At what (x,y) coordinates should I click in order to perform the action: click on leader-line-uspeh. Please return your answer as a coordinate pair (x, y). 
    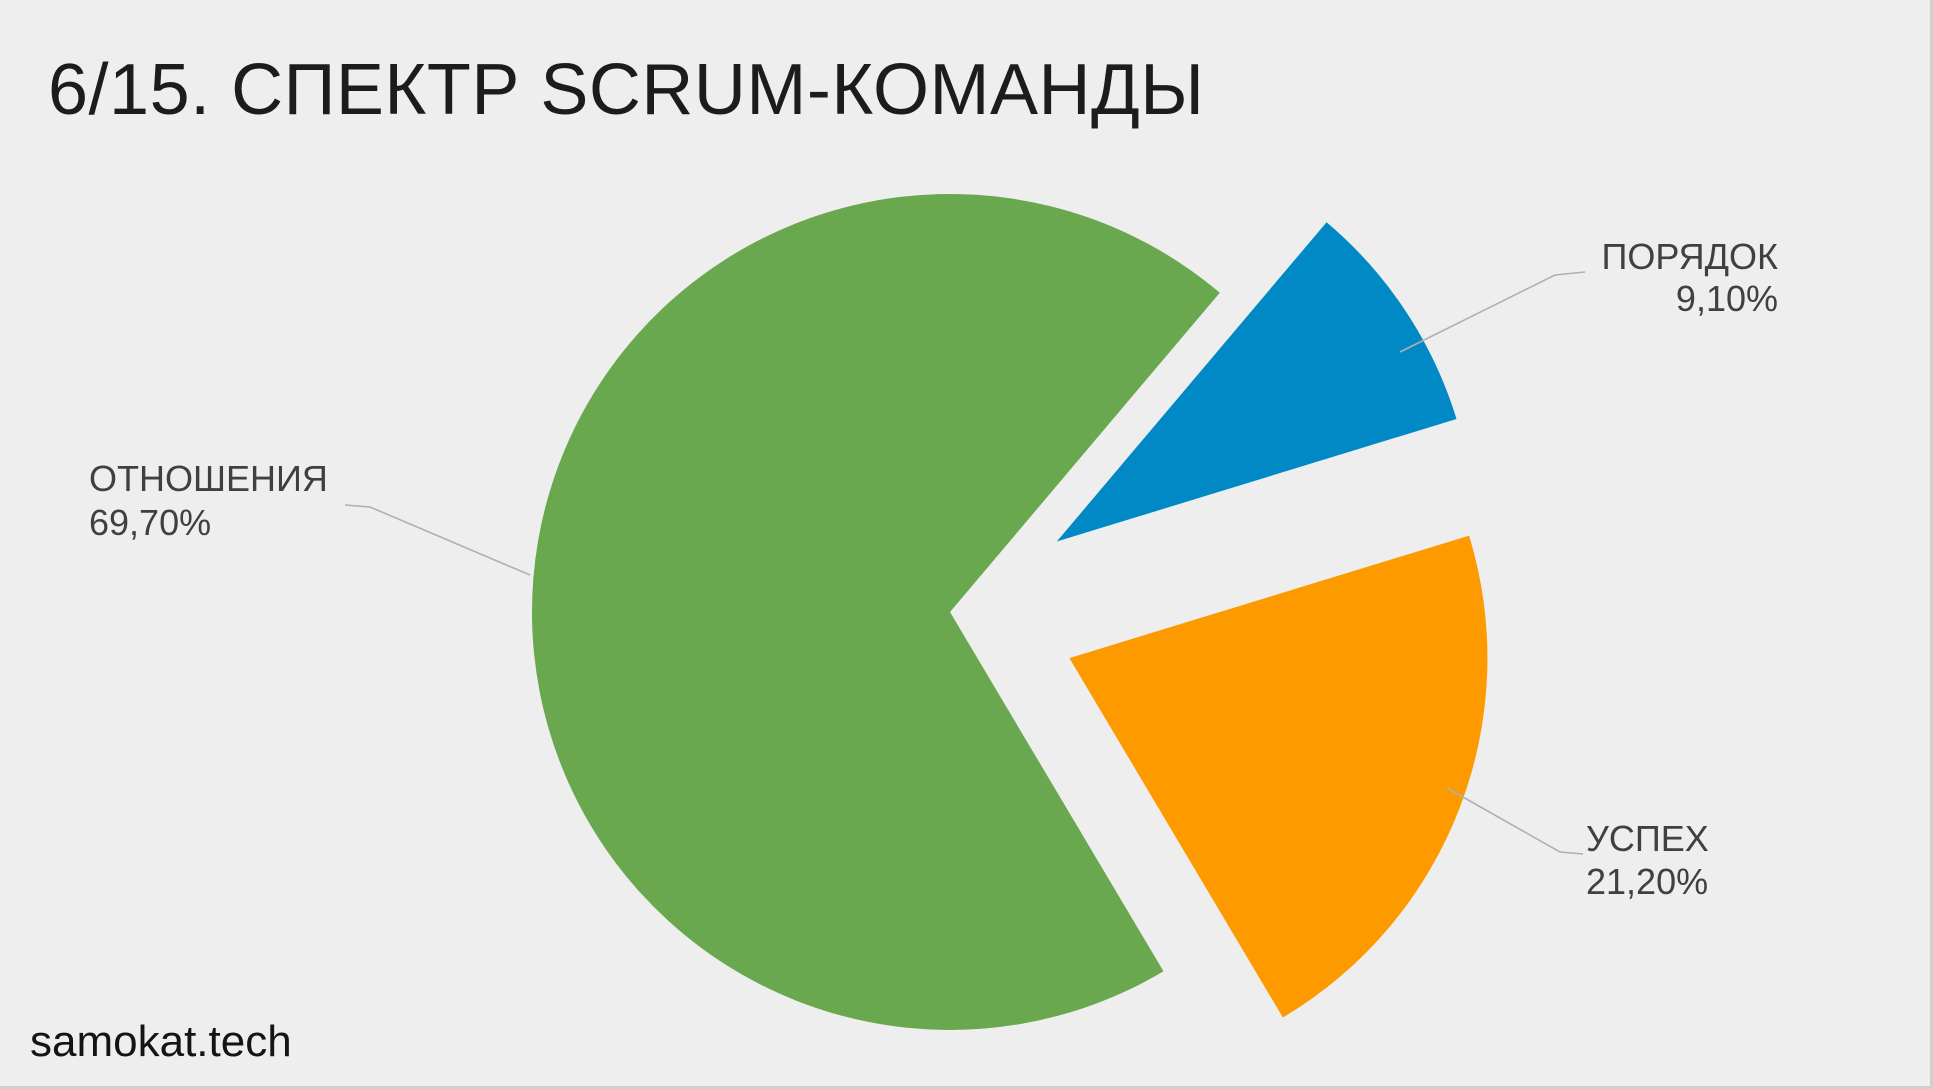
    Looking at the image, I should click on (1515, 821).